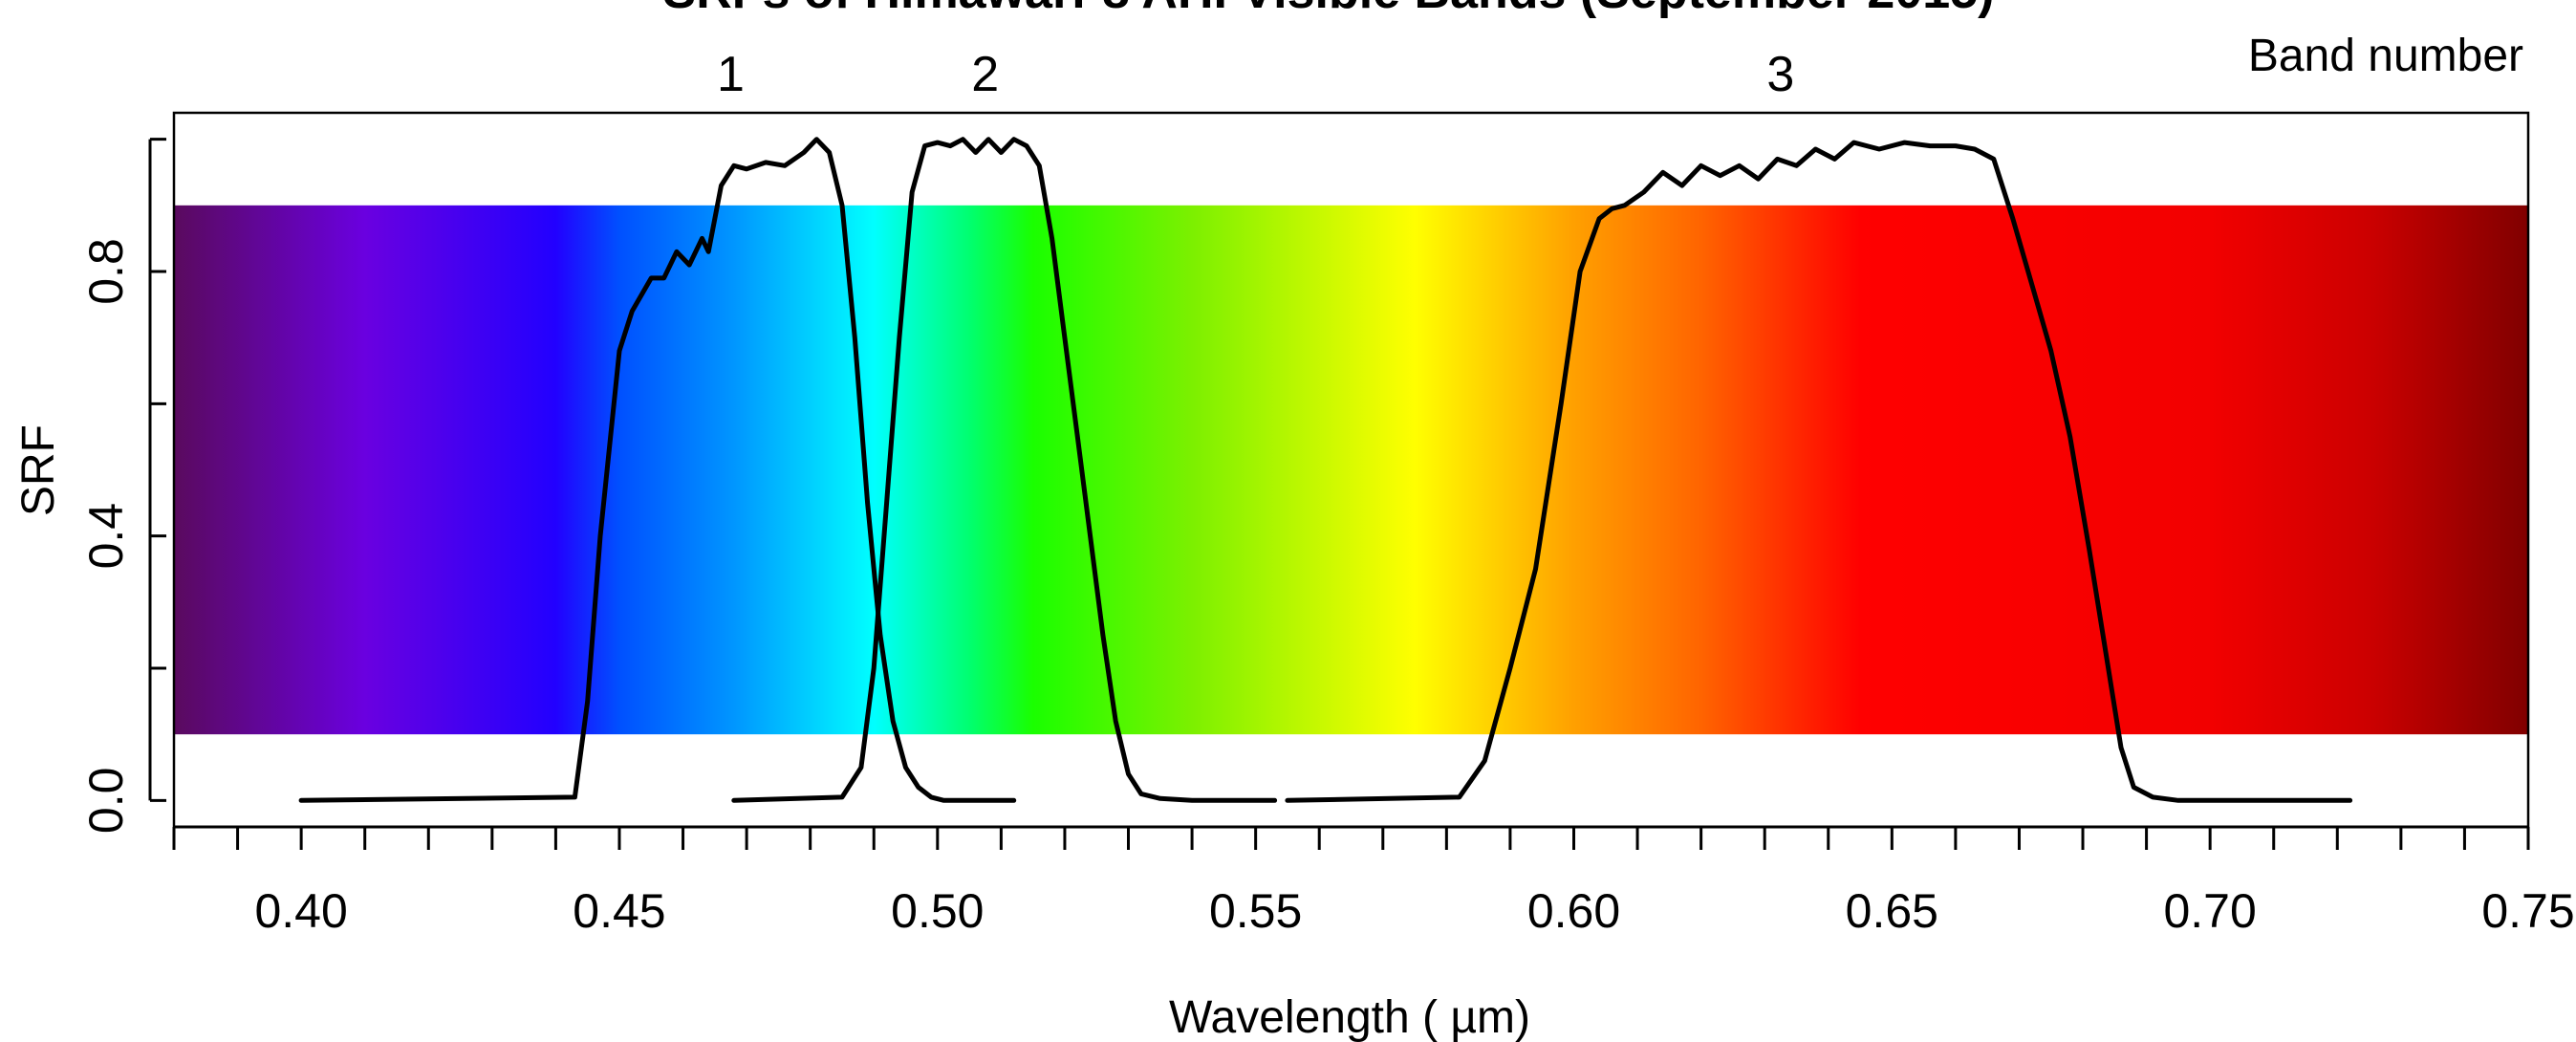 This screenshot has width=2576, height=1042. Describe the element at coordinates (1349, 1017) in the screenshot. I see `x-axis-label: Wavelength ( µm)` at that location.